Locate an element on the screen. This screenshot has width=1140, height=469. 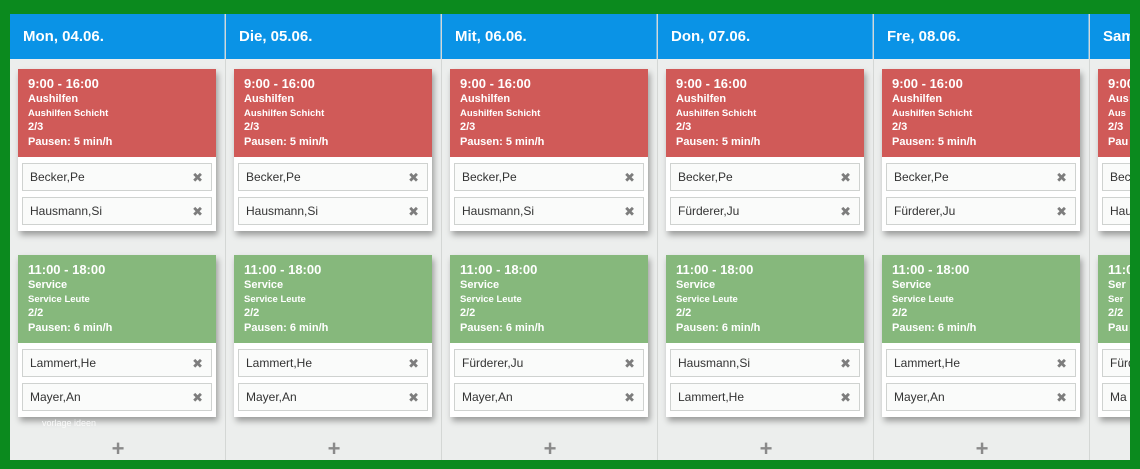
worker-list: Beck ✖ Hau ✖ is located at coordinates (1114, 194).